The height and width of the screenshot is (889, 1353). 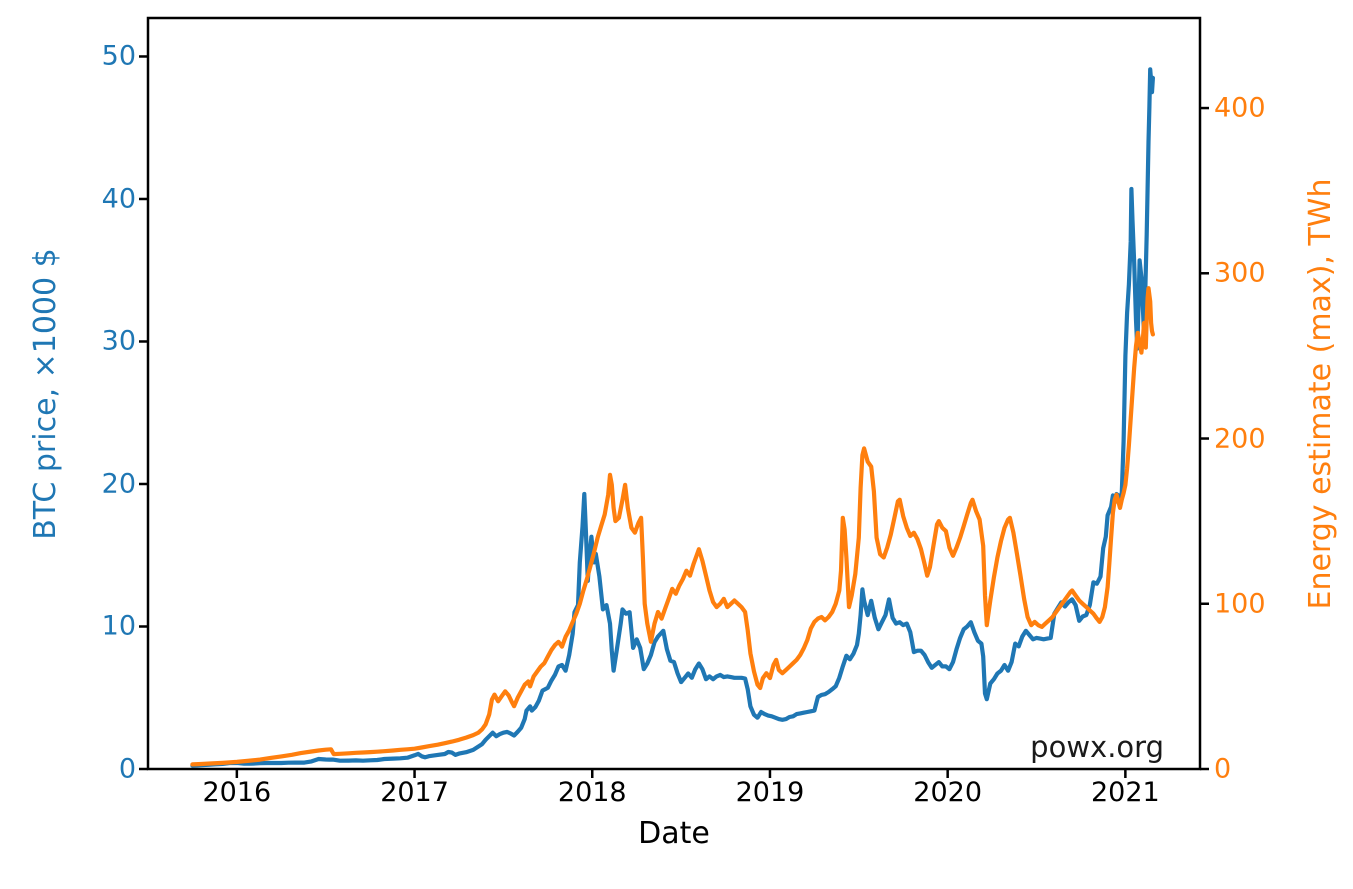 I want to click on right-axis-title: Energy estimate (max), TWh, so click(x=1320, y=394).